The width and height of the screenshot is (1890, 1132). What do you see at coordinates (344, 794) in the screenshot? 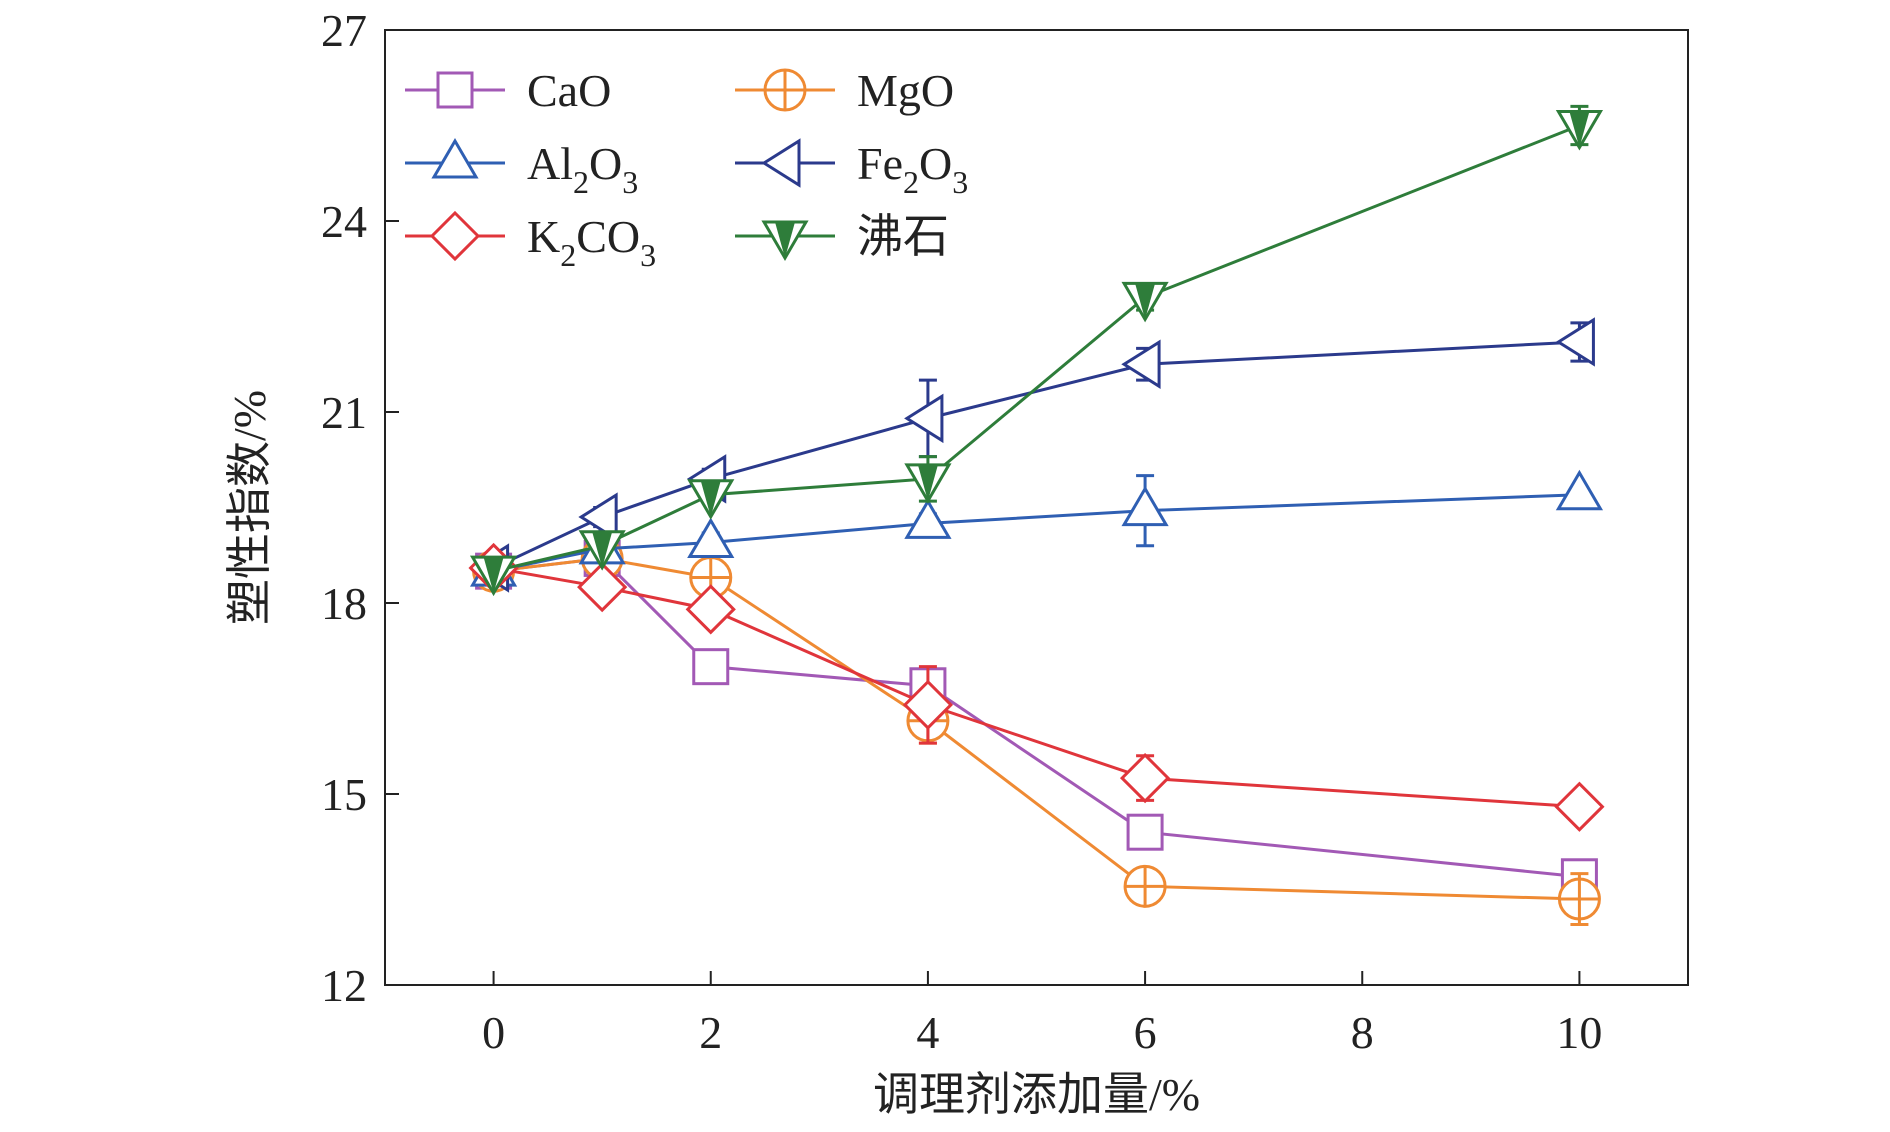
I see `y-tick-label: 15` at bounding box center [344, 794].